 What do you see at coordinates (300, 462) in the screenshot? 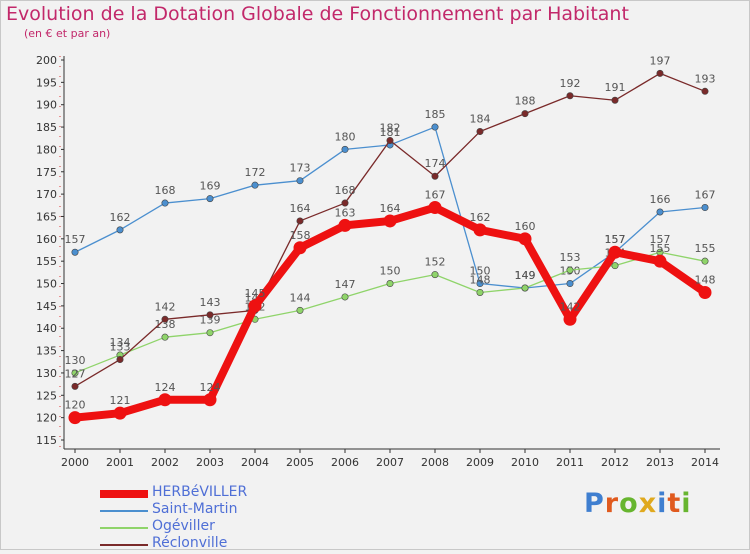
I see `x-tick-label: 2005` at bounding box center [300, 462].